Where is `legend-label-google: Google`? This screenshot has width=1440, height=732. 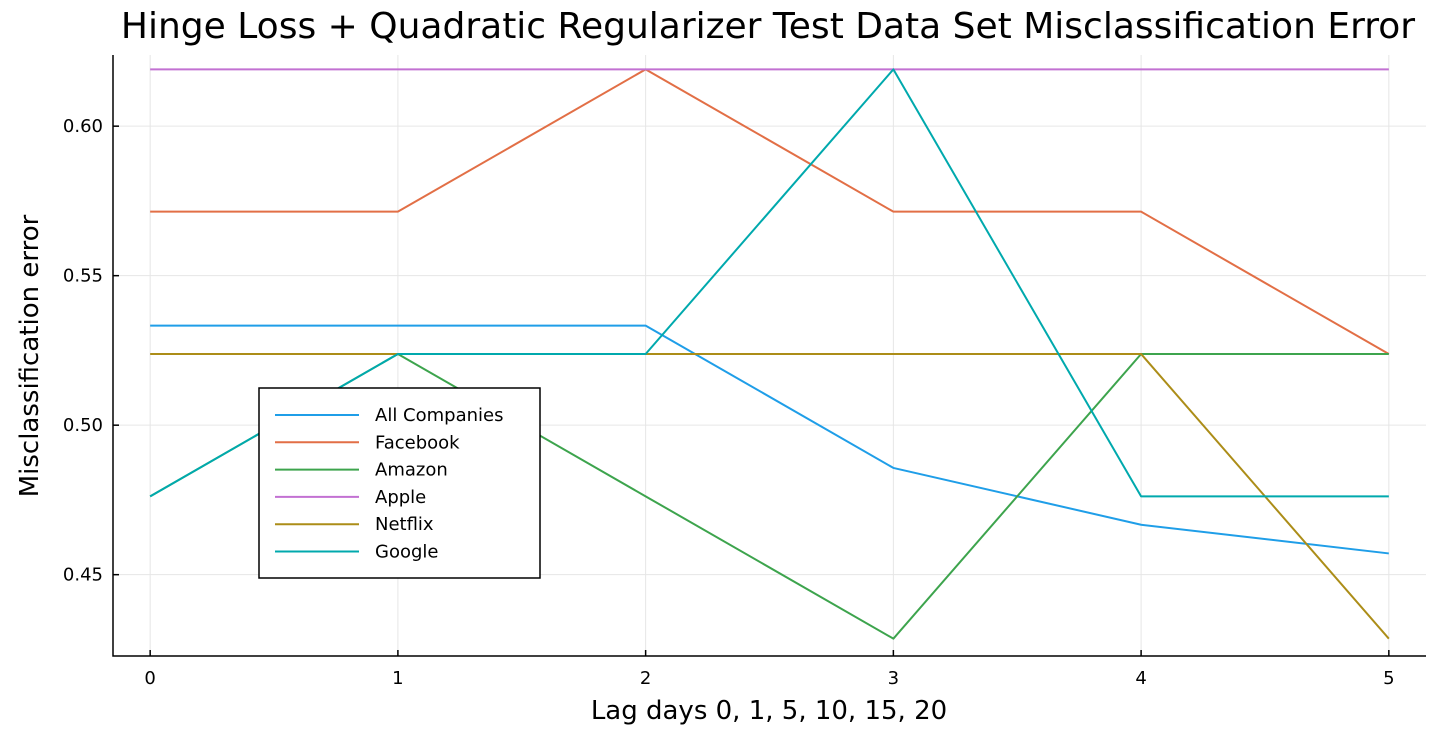
legend-label-google: Google is located at coordinates (406, 552).